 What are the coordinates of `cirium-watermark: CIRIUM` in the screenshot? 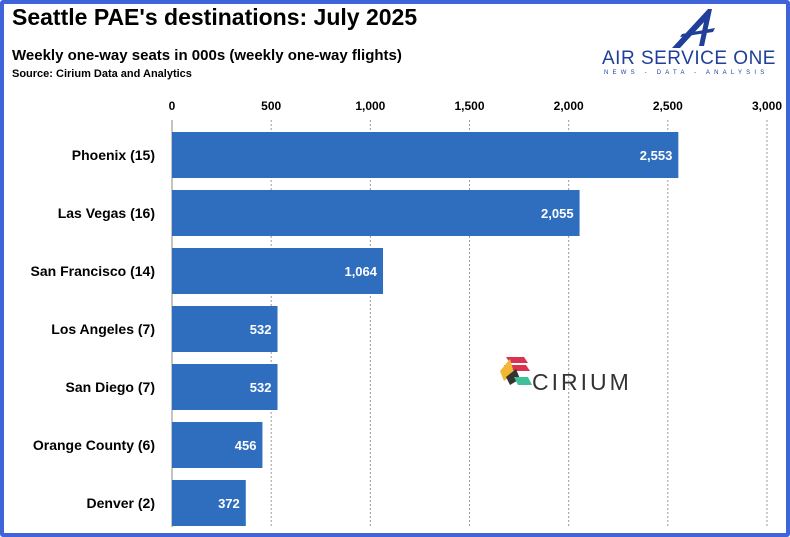 It's located at (564, 375).